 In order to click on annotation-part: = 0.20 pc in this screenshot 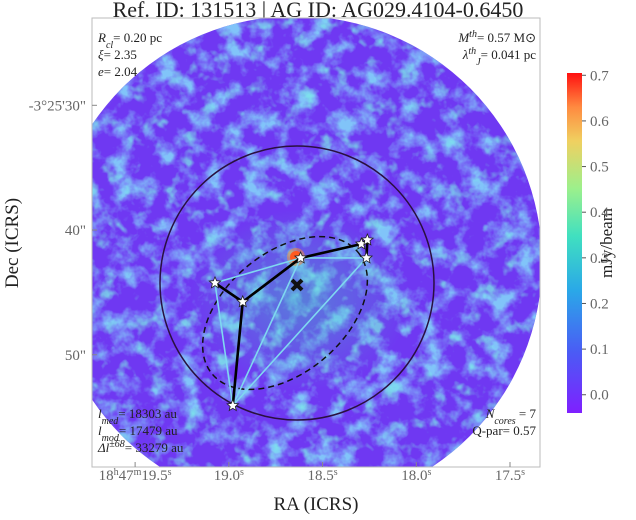, I will do `click(137, 37)`.